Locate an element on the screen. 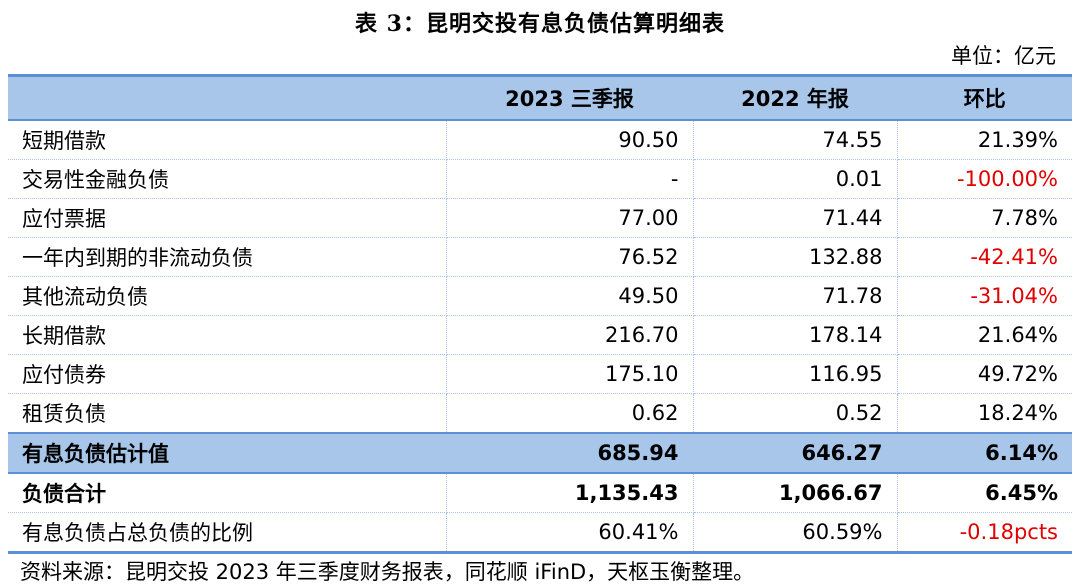  cell-fy2022: 178.14 is located at coordinates (795, 335).